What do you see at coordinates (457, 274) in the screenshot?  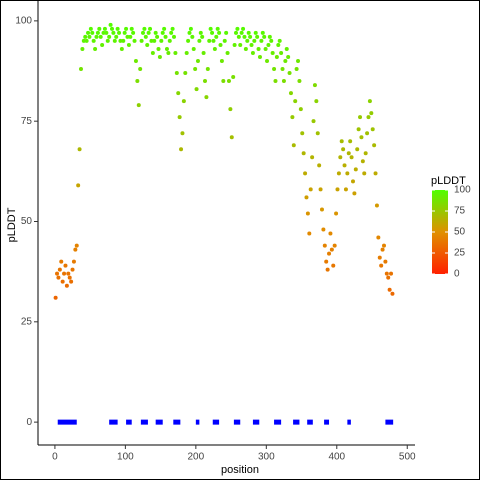 I see `colorbar-tick-label: 0` at bounding box center [457, 274].